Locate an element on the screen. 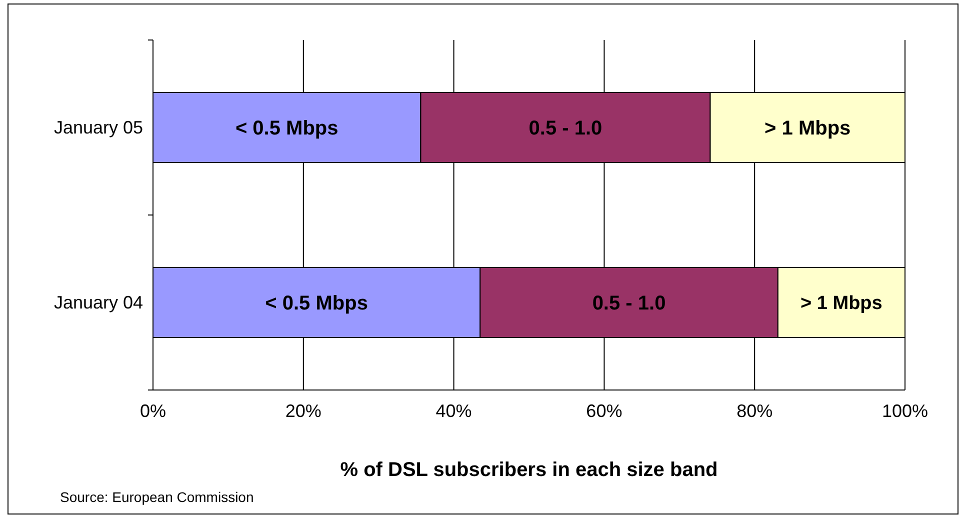  series-label: < 0.5 Mbps is located at coordinates (286, 129).